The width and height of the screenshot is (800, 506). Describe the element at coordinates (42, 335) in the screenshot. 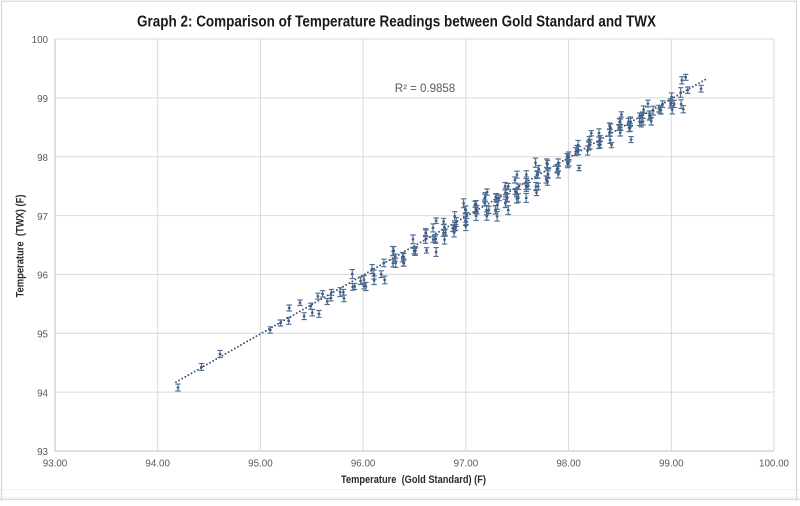

I see `svg-text: 95` at that location.